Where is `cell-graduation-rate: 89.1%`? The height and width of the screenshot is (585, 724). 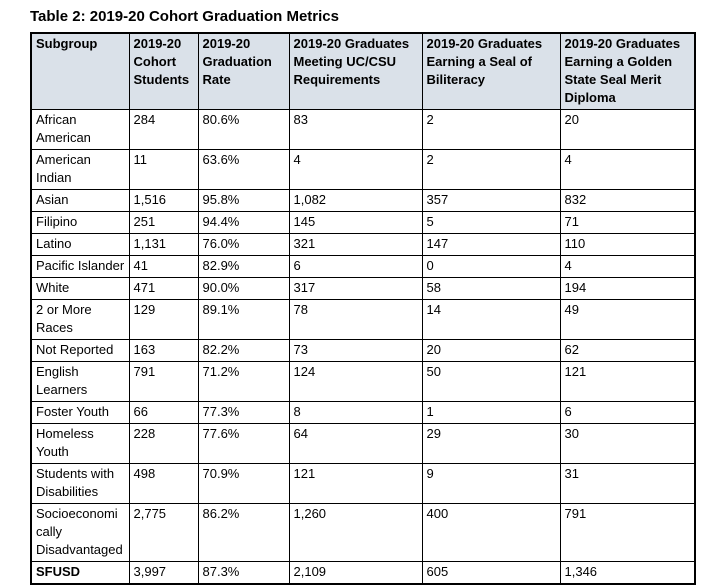
cell-graduation-rate: 89.1% is located at coordinates (243, 319).